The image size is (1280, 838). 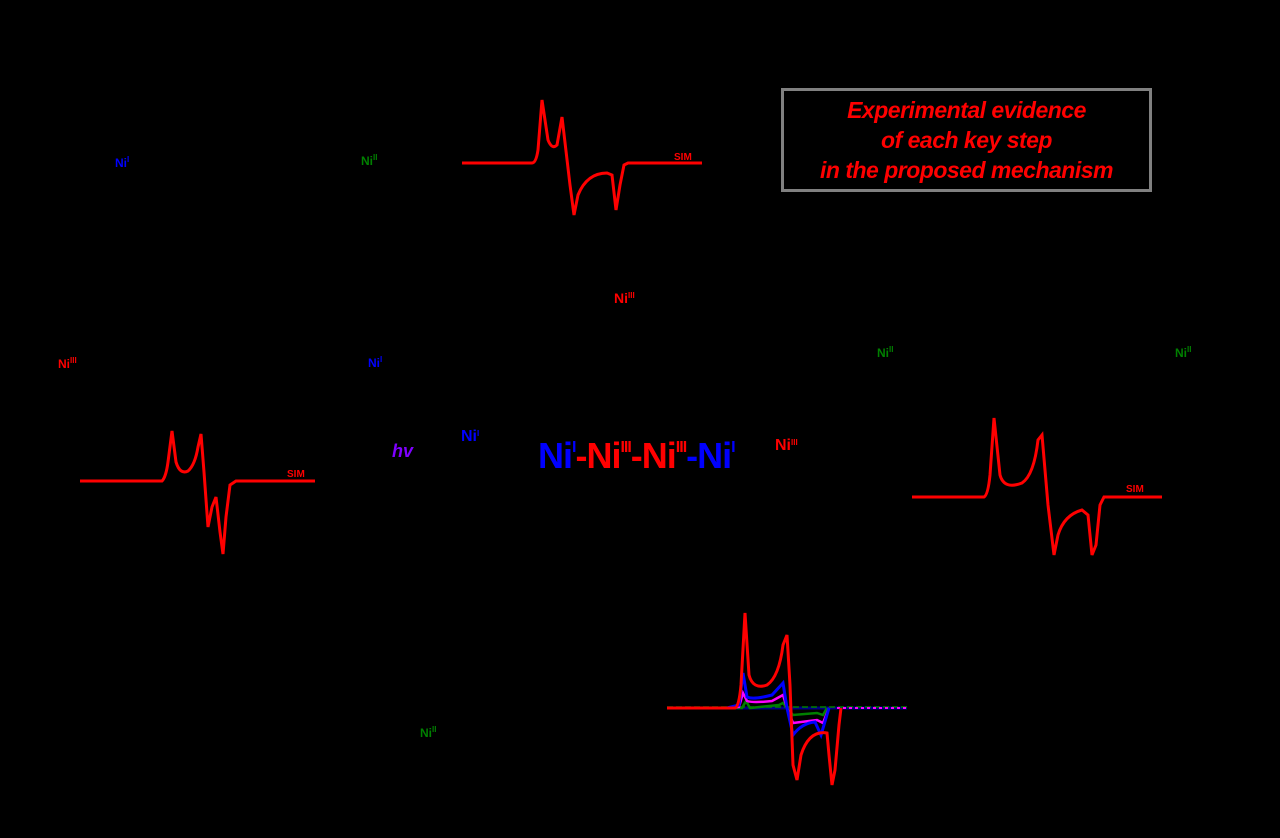 I want to click on evidence-line-1: Experimental evidence, so click(x=966, y=110).